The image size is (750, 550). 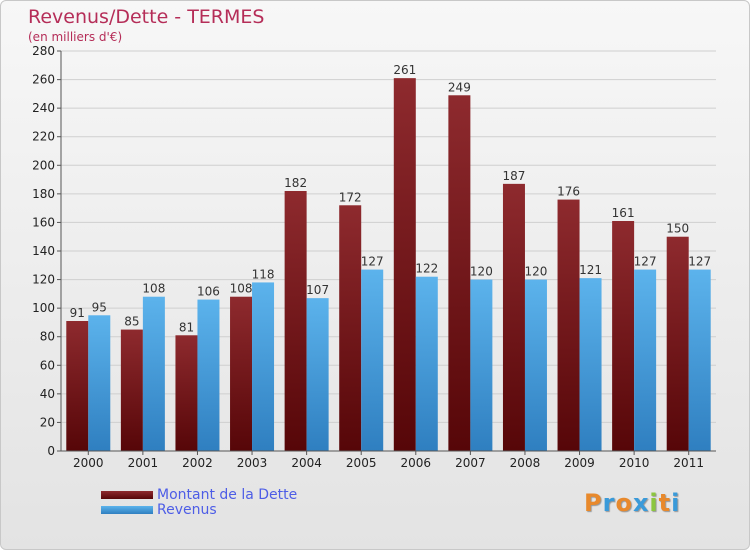 What do you see at coordinates (227, 494) in the screenshot?
I see `legend-label-debt: Montant de la Dette` at bounding box center [227, 494].